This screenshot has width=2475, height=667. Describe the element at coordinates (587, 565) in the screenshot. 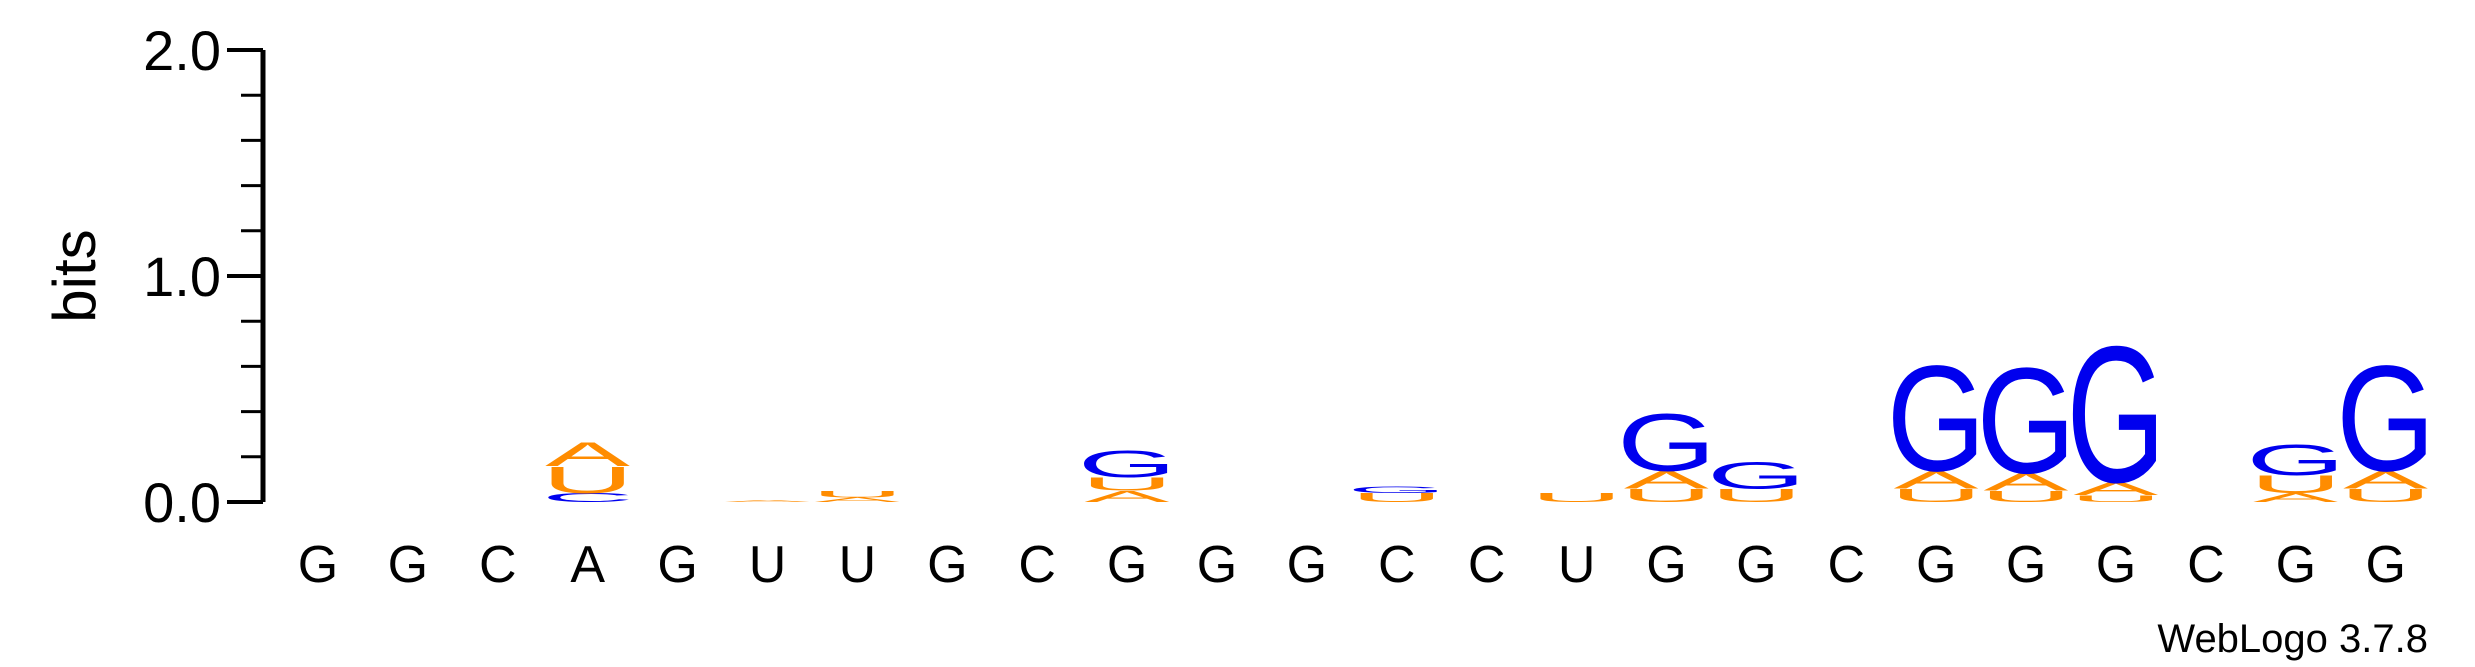

I see `position-label: A` at that location.